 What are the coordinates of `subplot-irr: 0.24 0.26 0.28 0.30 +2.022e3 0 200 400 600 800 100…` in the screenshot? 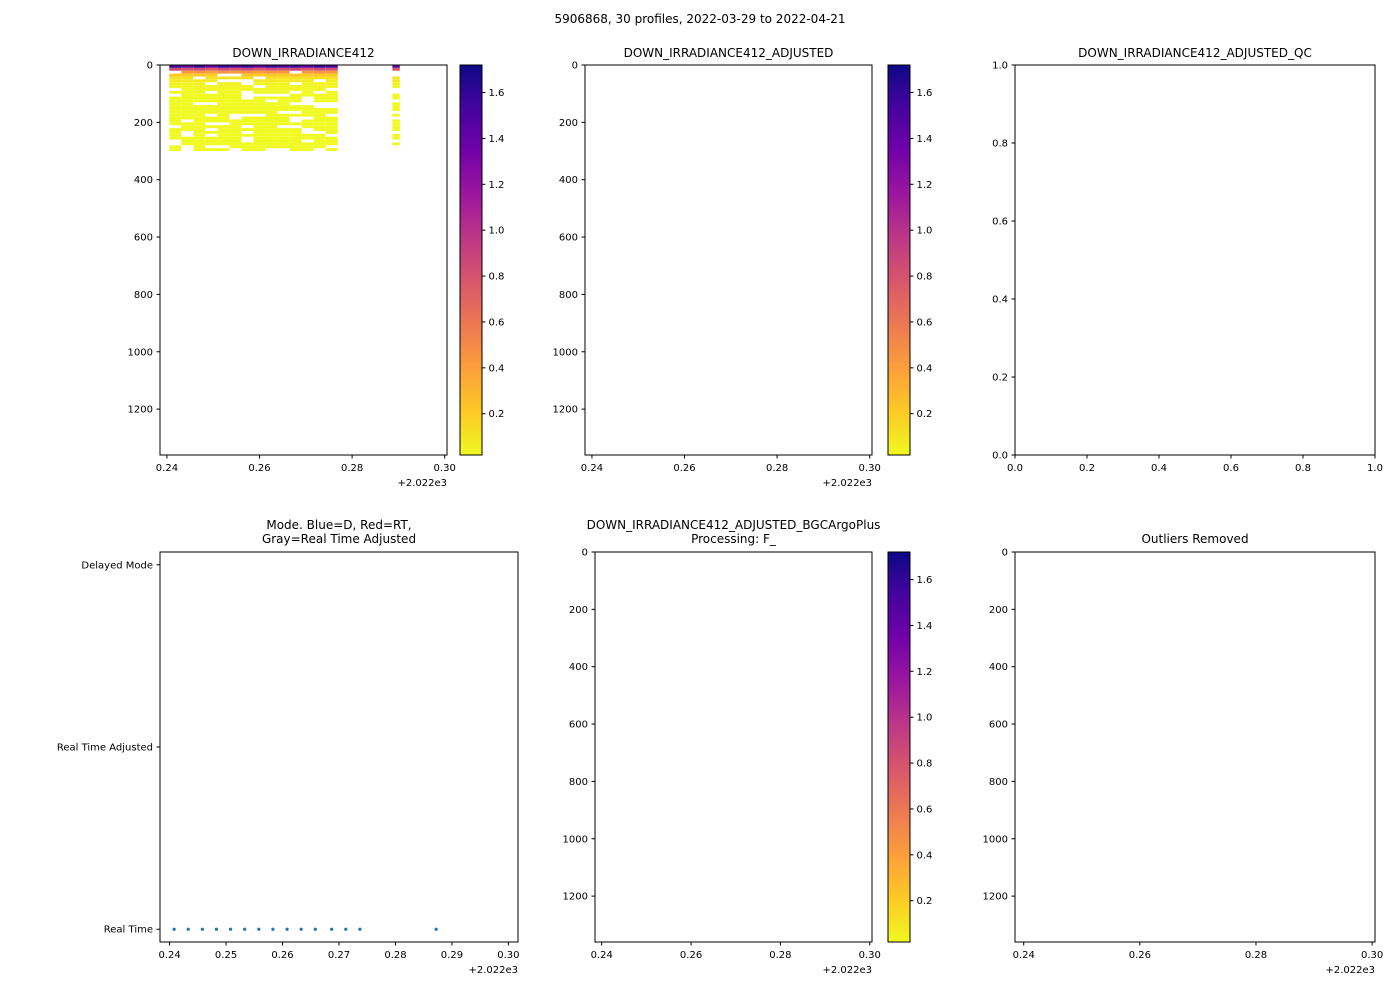 It's located at (316, 275).